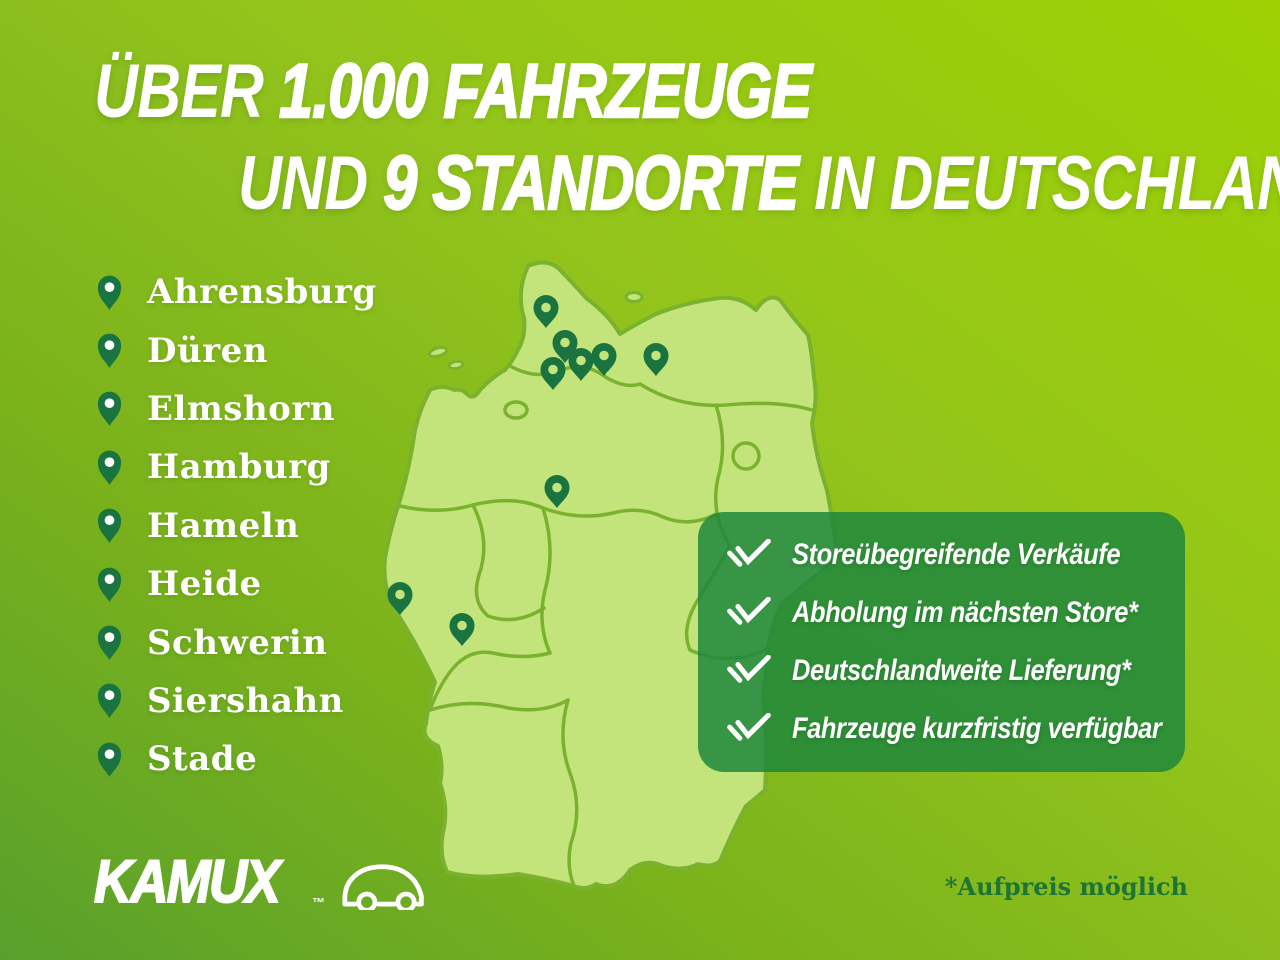 Image resolution: width=1280 pixels, height=960 pixels. I want to click on city-label: Hamburg, so click(239, 467).